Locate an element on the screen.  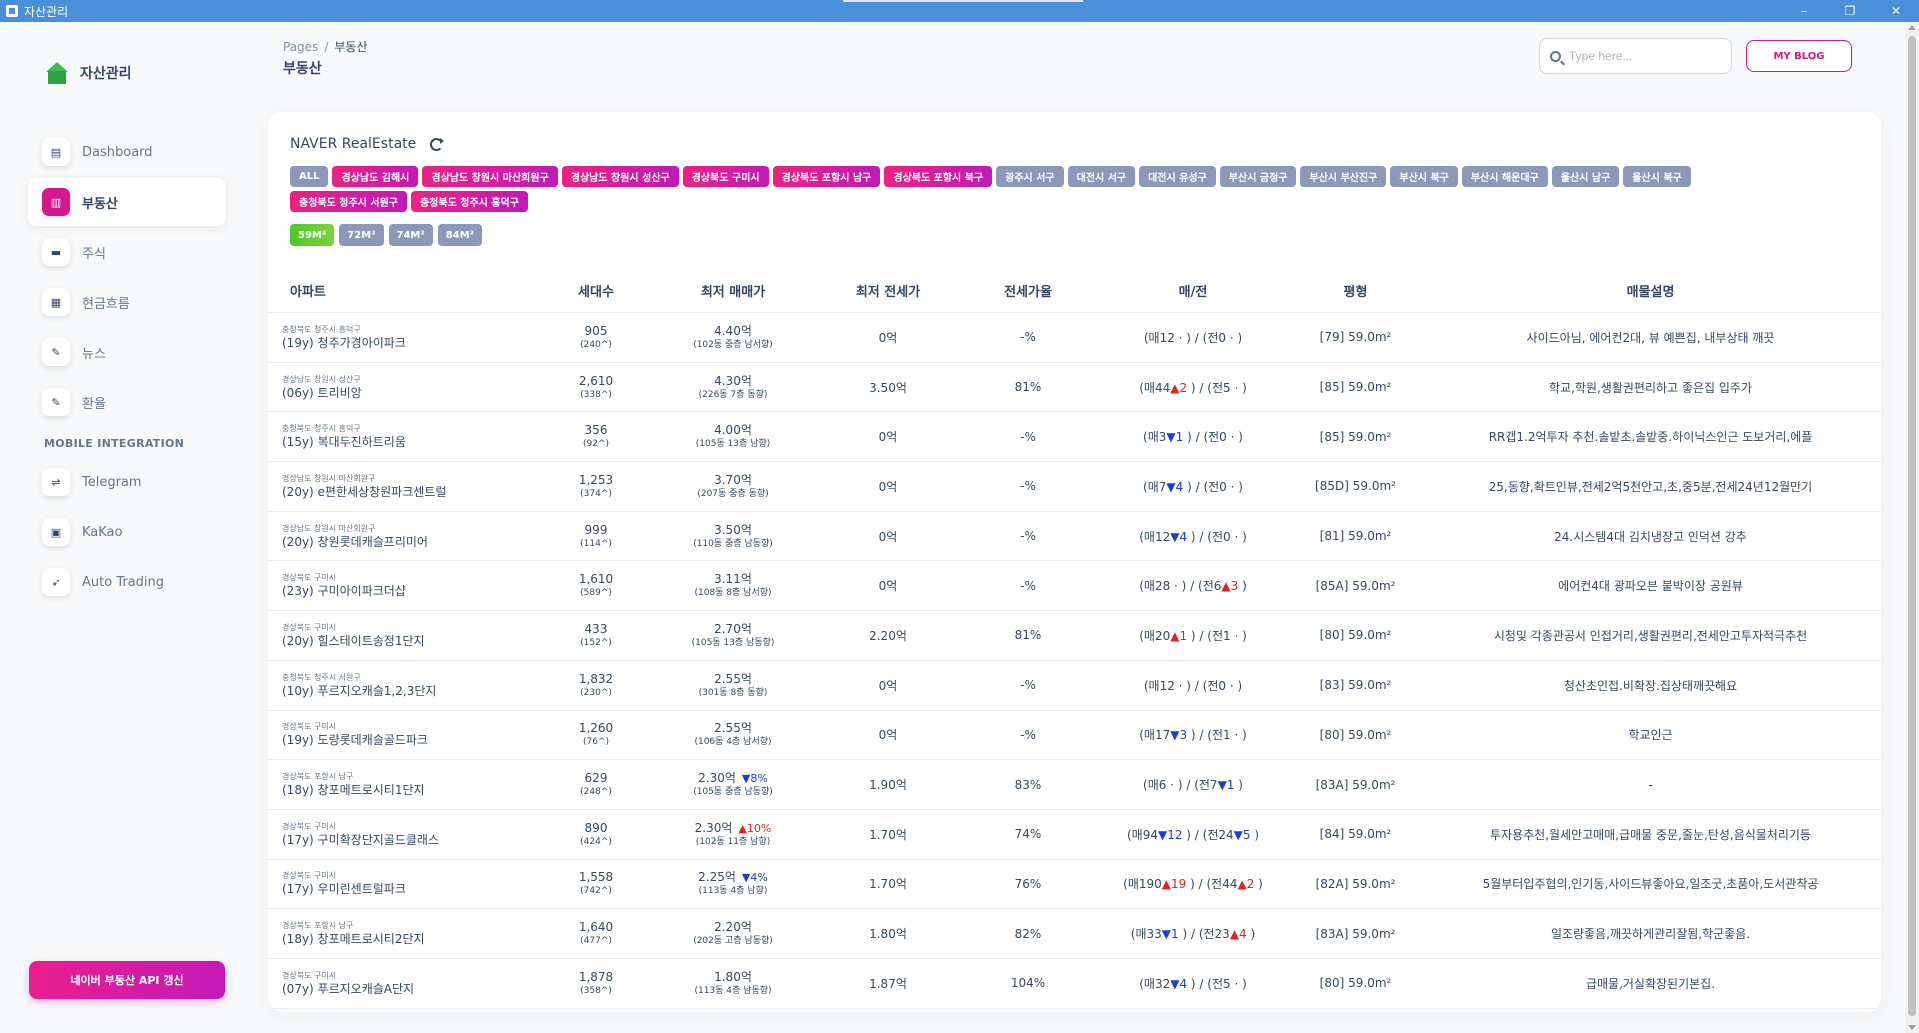
units-cell: 1,832 (230^) is located at coordinates (596, 685).